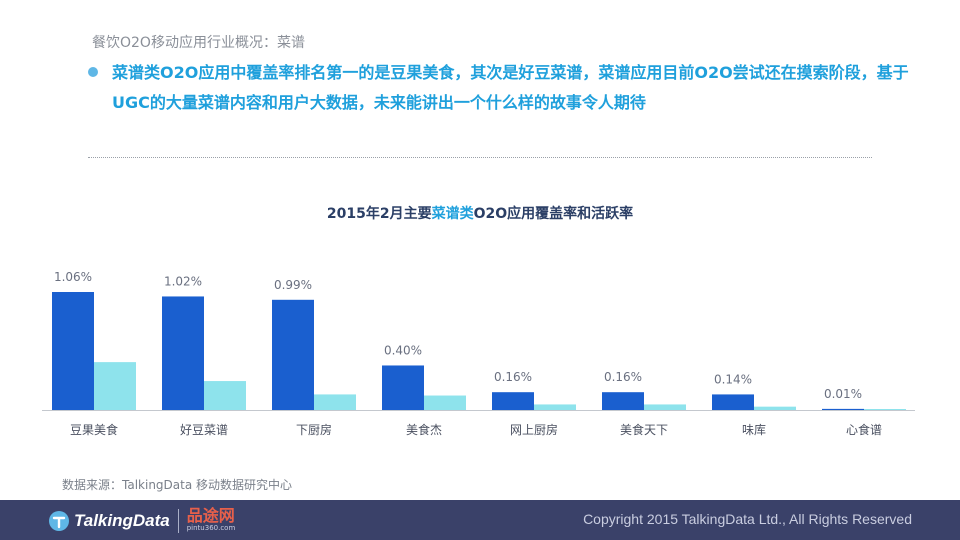 This screenshot has height=540, width=960. What do you see at coordinates (403, 350) in the screenshot?
I see `data-label: 0.40%` at bounding box center [403, 350].